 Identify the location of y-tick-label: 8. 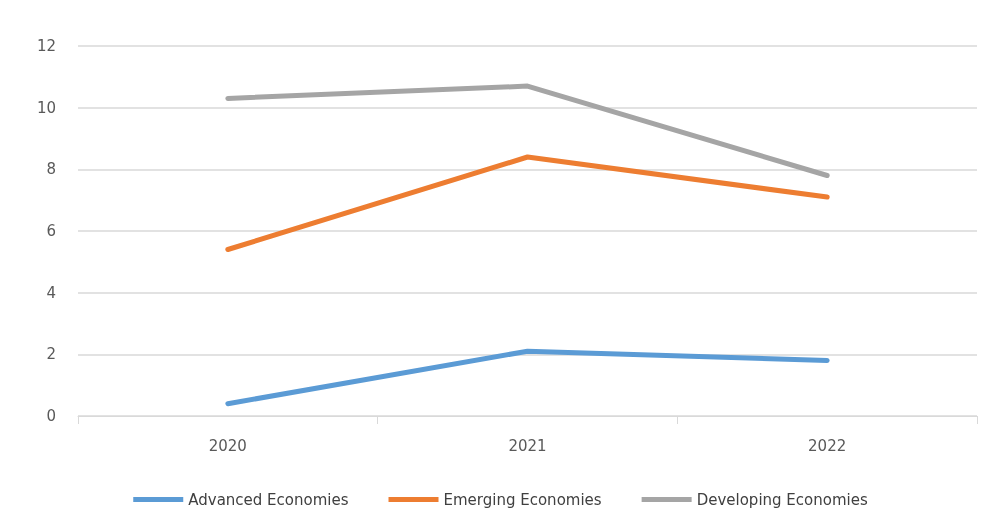
(51, 169).